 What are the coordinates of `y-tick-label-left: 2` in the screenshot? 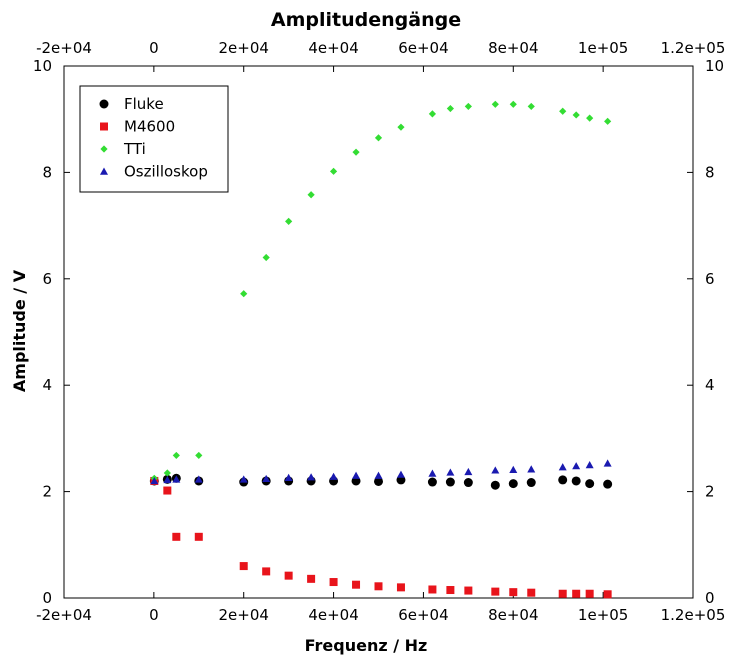 It's located at (47, 492).